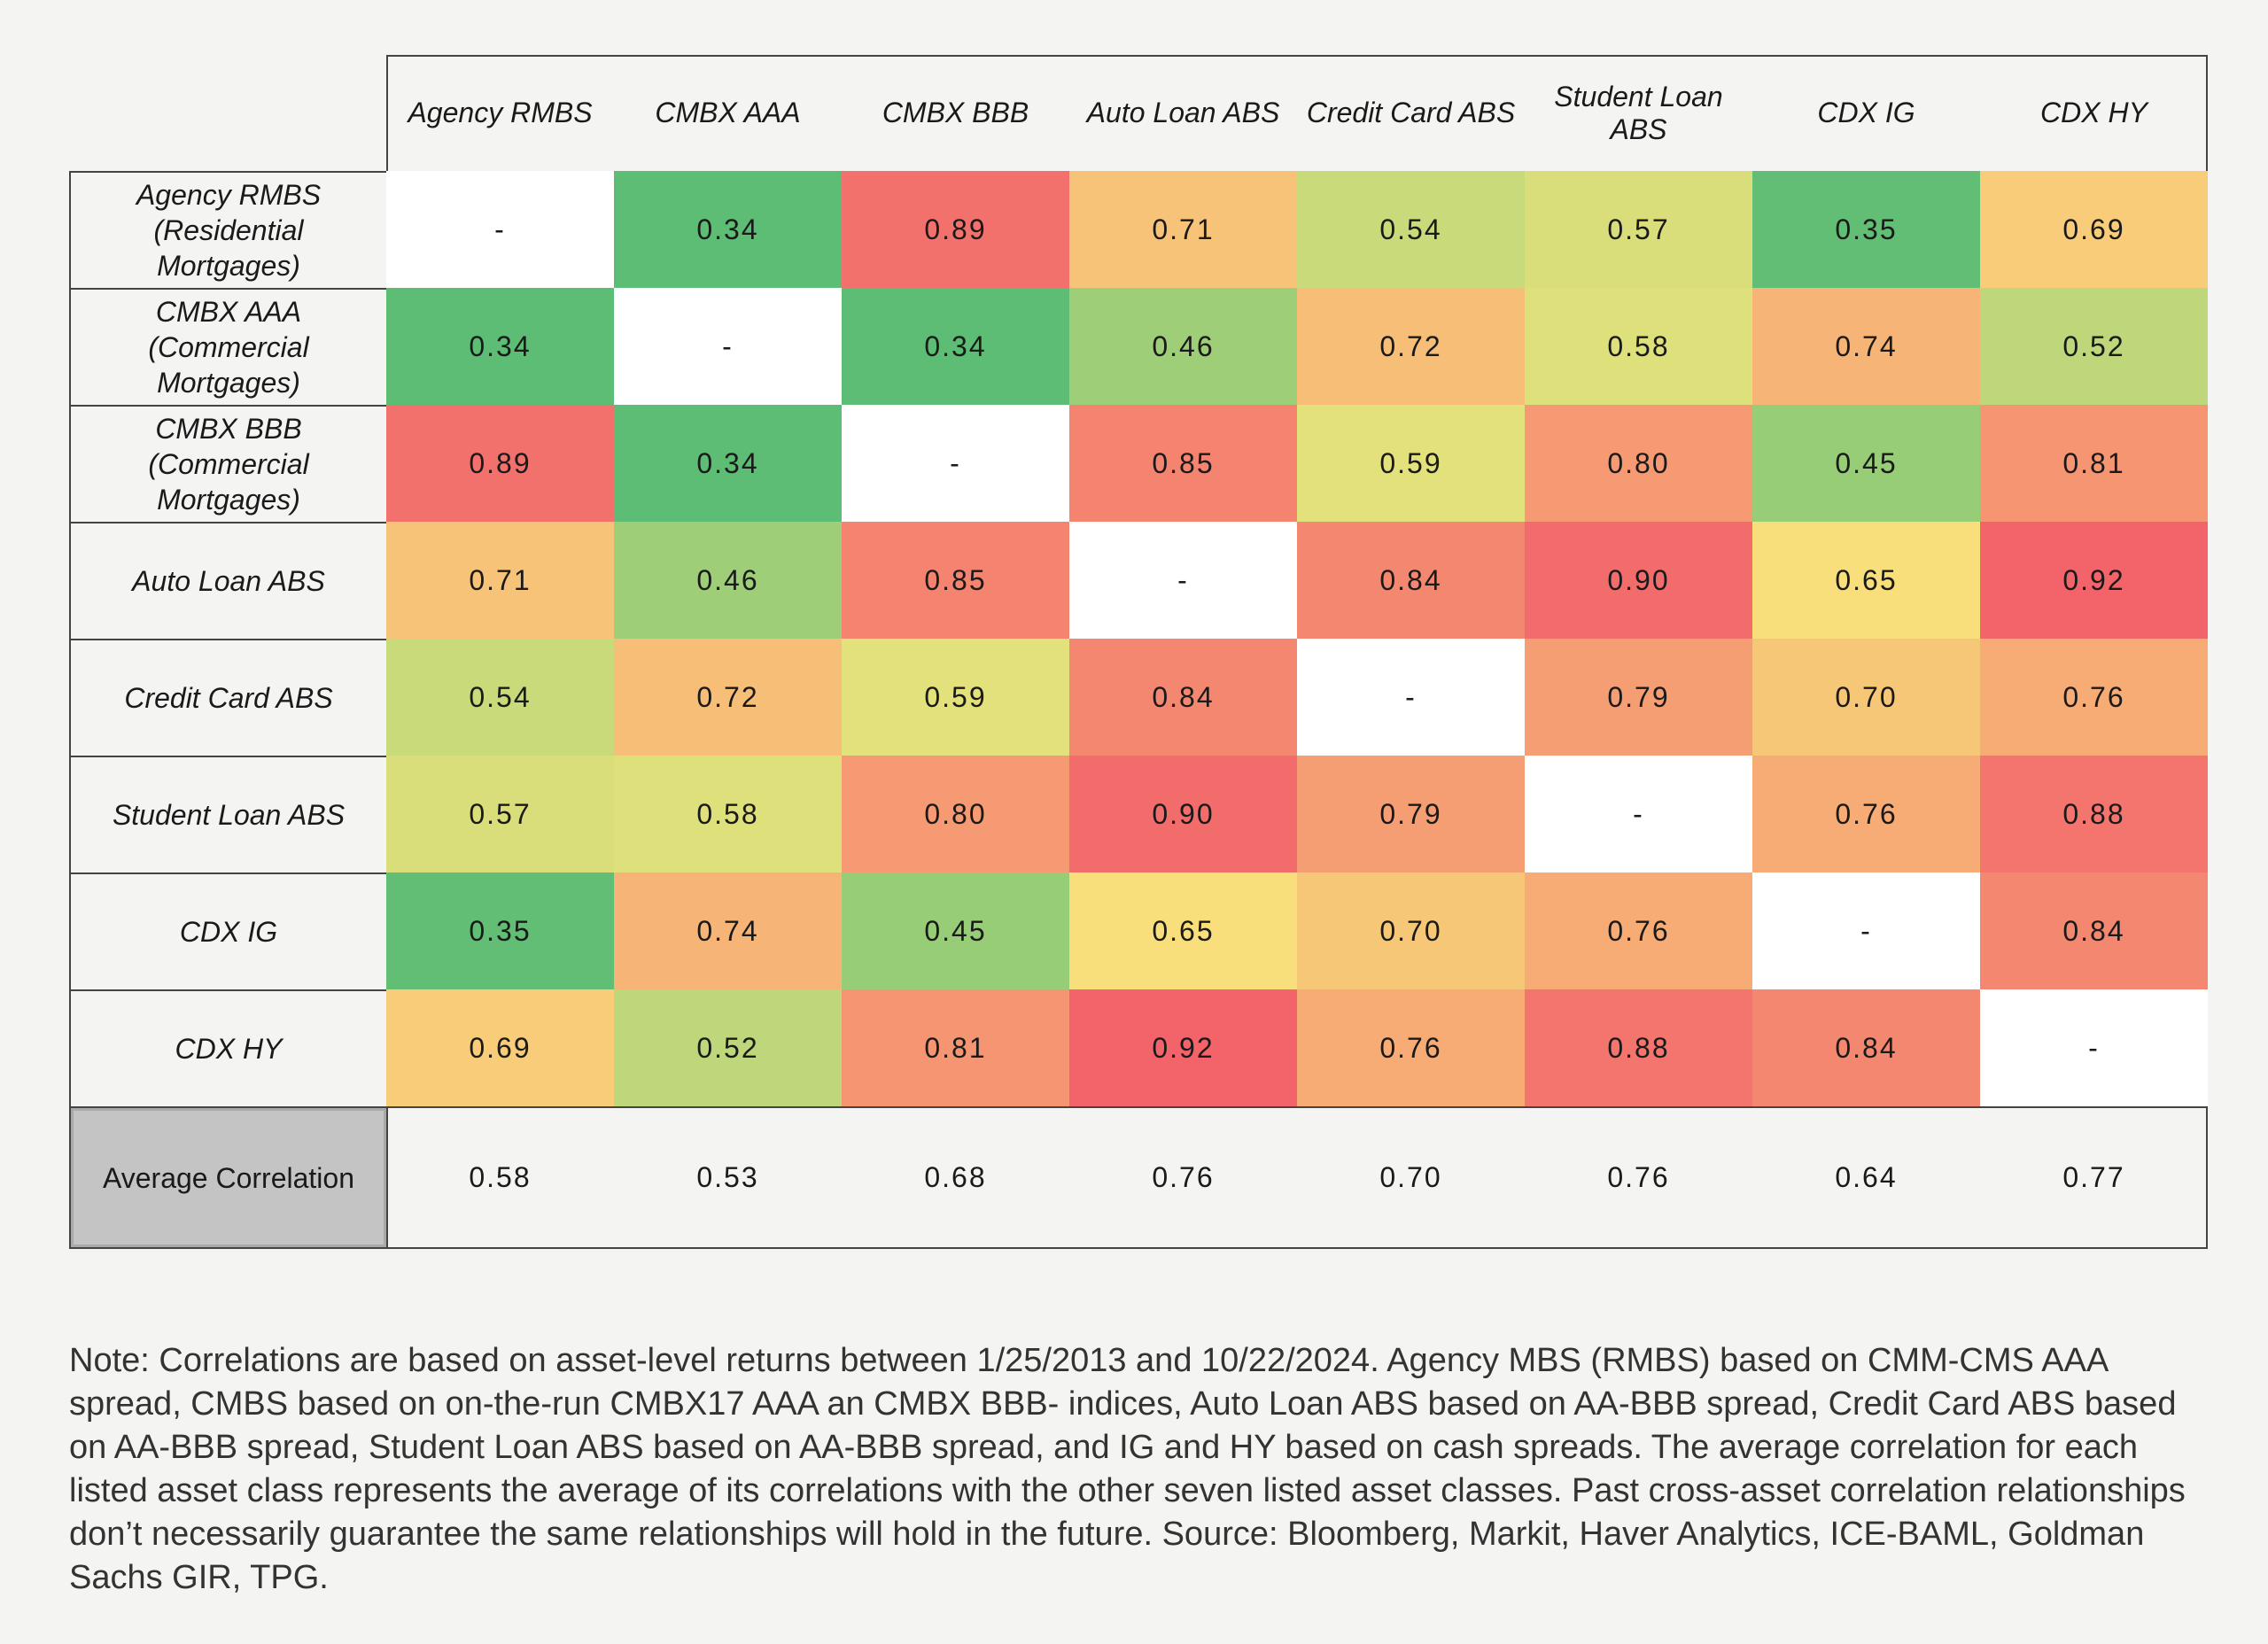 The image size is (2268, 1644). What do you see at coordinates (228, 698) in the screenshot?
I see `row-header: Credit Card ABS` at bounding box center [228, 698].